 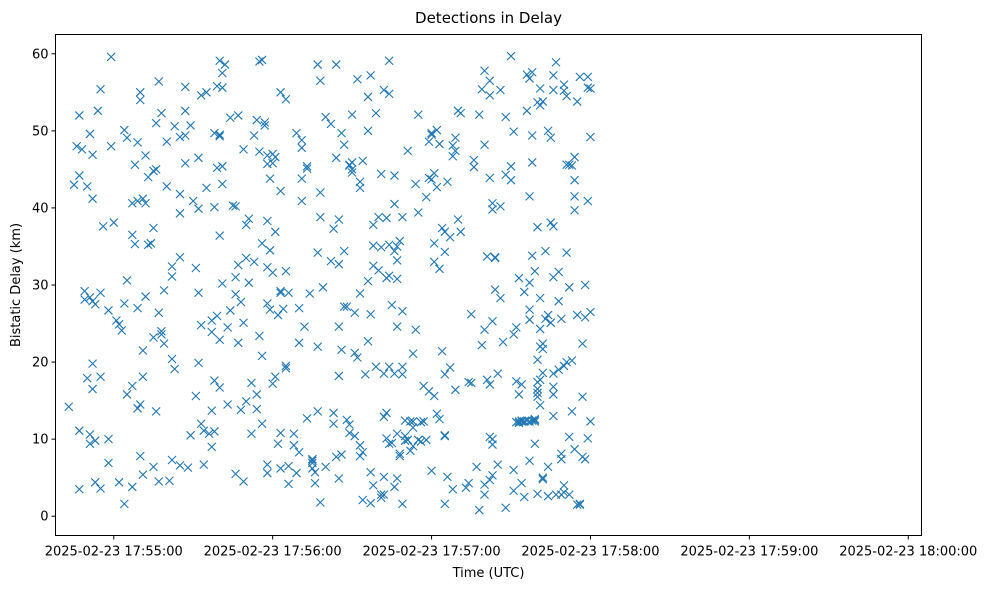 I want to click on y-tick-label-4: 40, so click(x=40, y=208).